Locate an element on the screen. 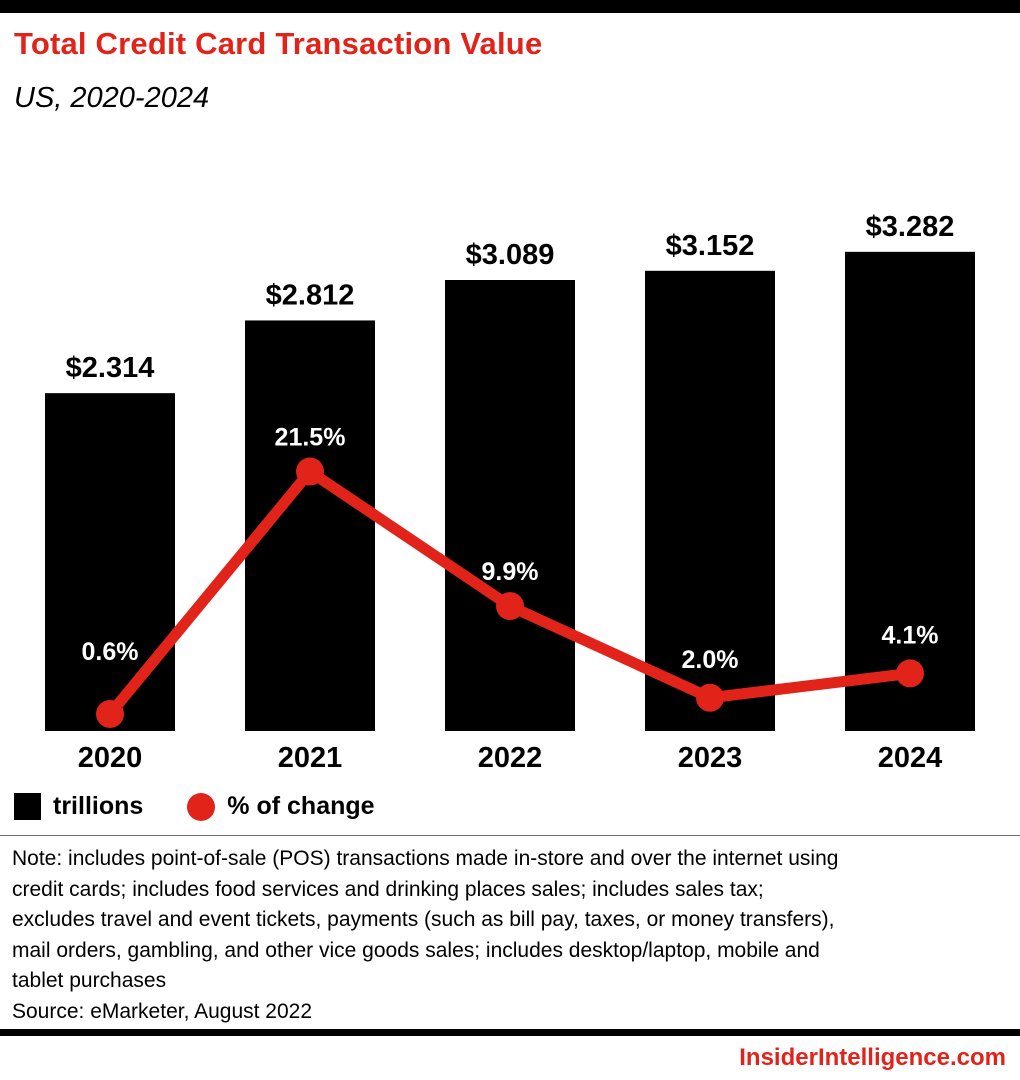  x-axis-label: 2023 is located at coordinates (710, 758).